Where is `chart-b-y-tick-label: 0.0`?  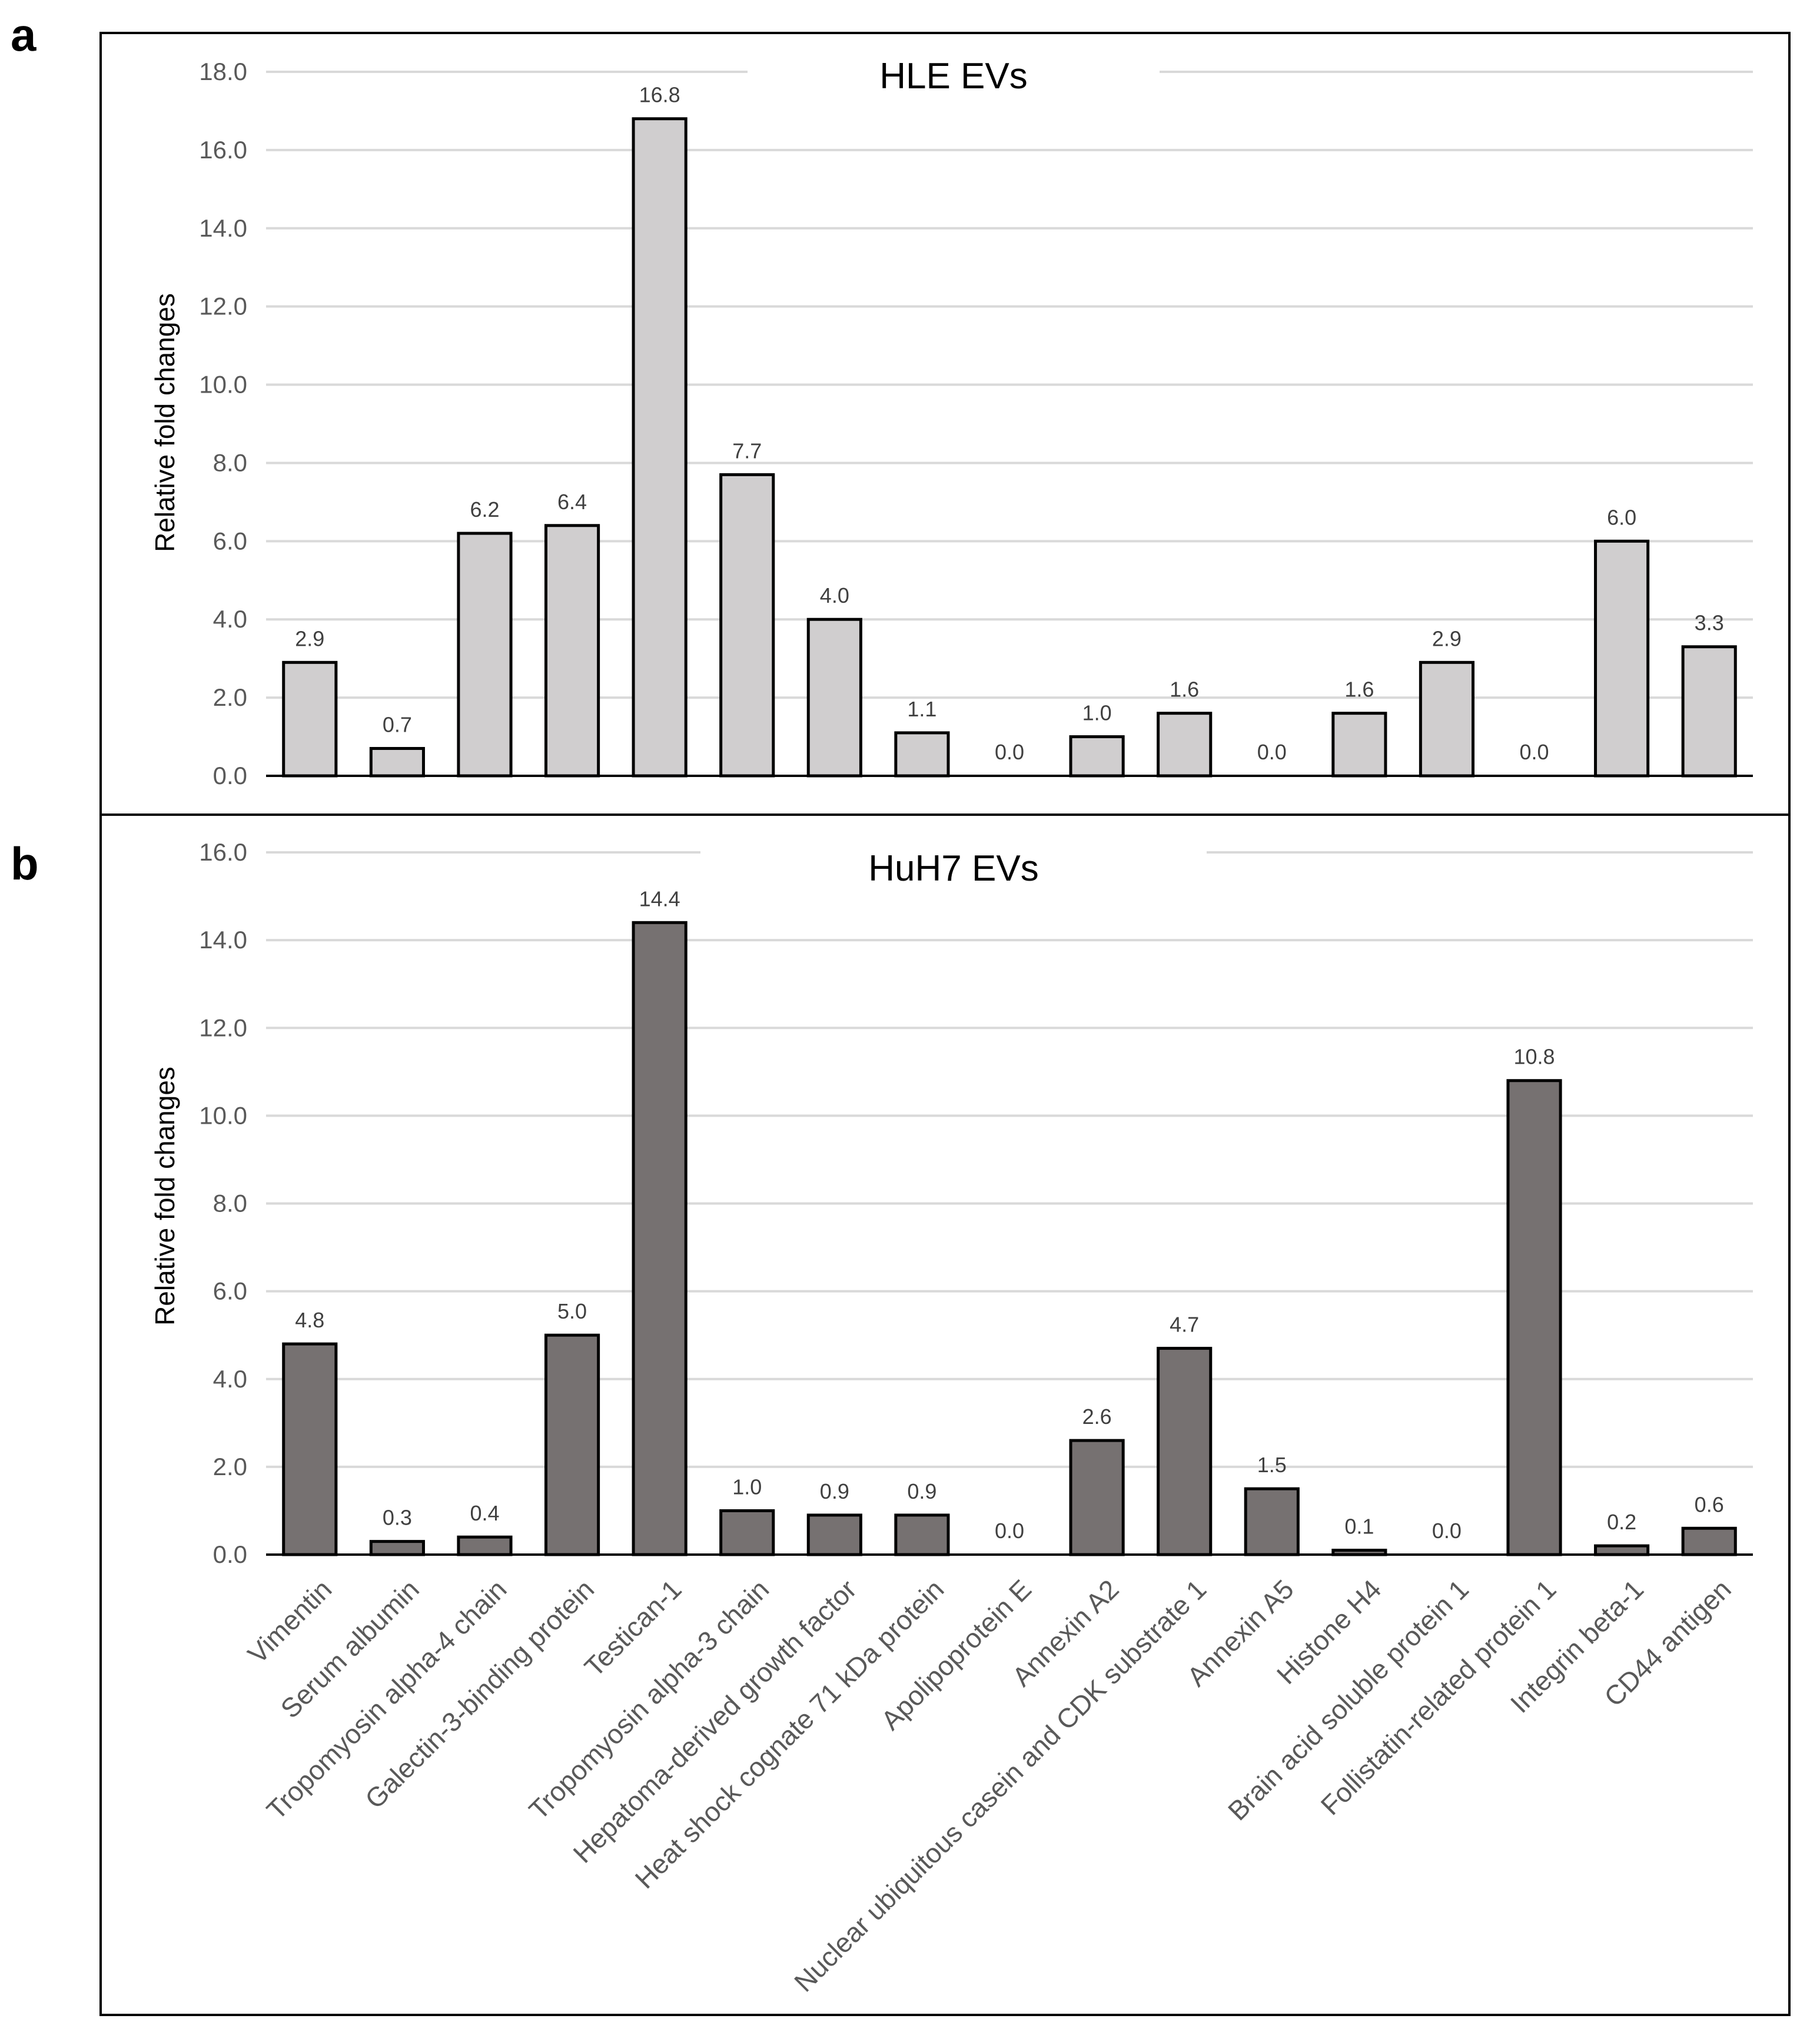
chart-b-y-tick-label: 0.0 is located at coordinates (230, 1554).